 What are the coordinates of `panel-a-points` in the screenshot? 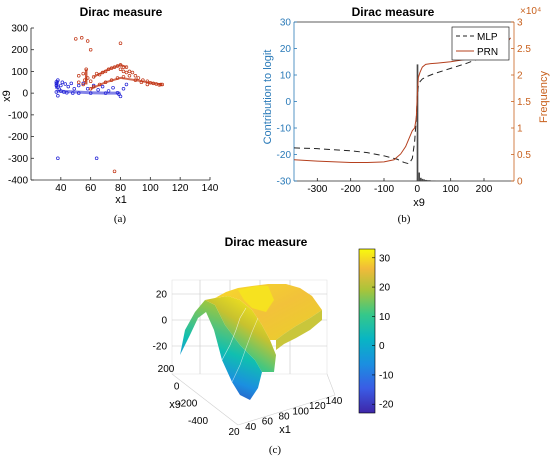 It's located at (109, 105).